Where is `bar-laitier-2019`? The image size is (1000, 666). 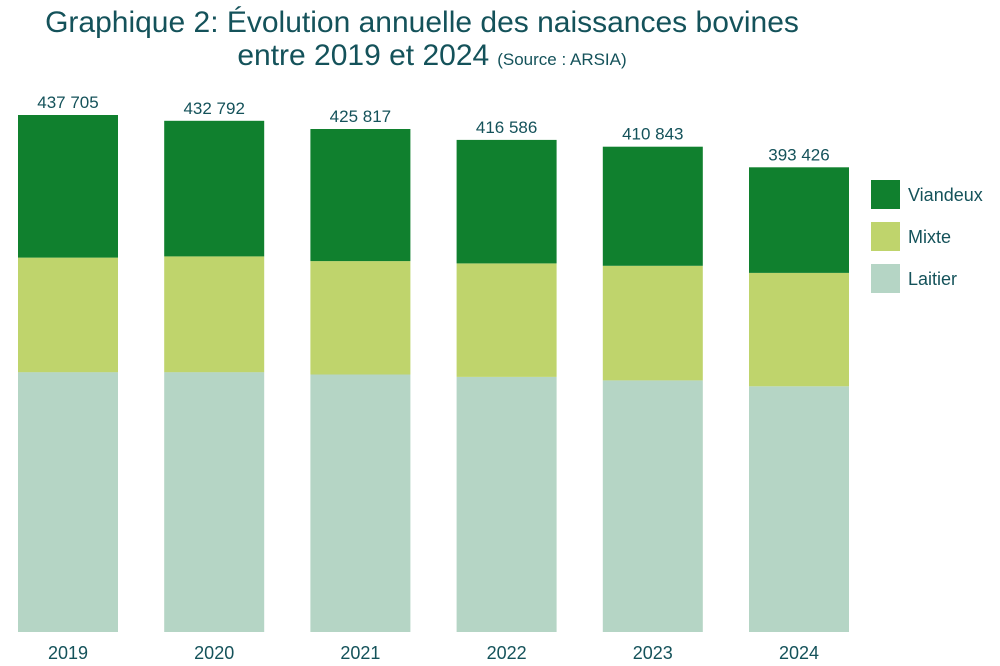
bar-laitier-2019 is located at coordinates (68, 502).